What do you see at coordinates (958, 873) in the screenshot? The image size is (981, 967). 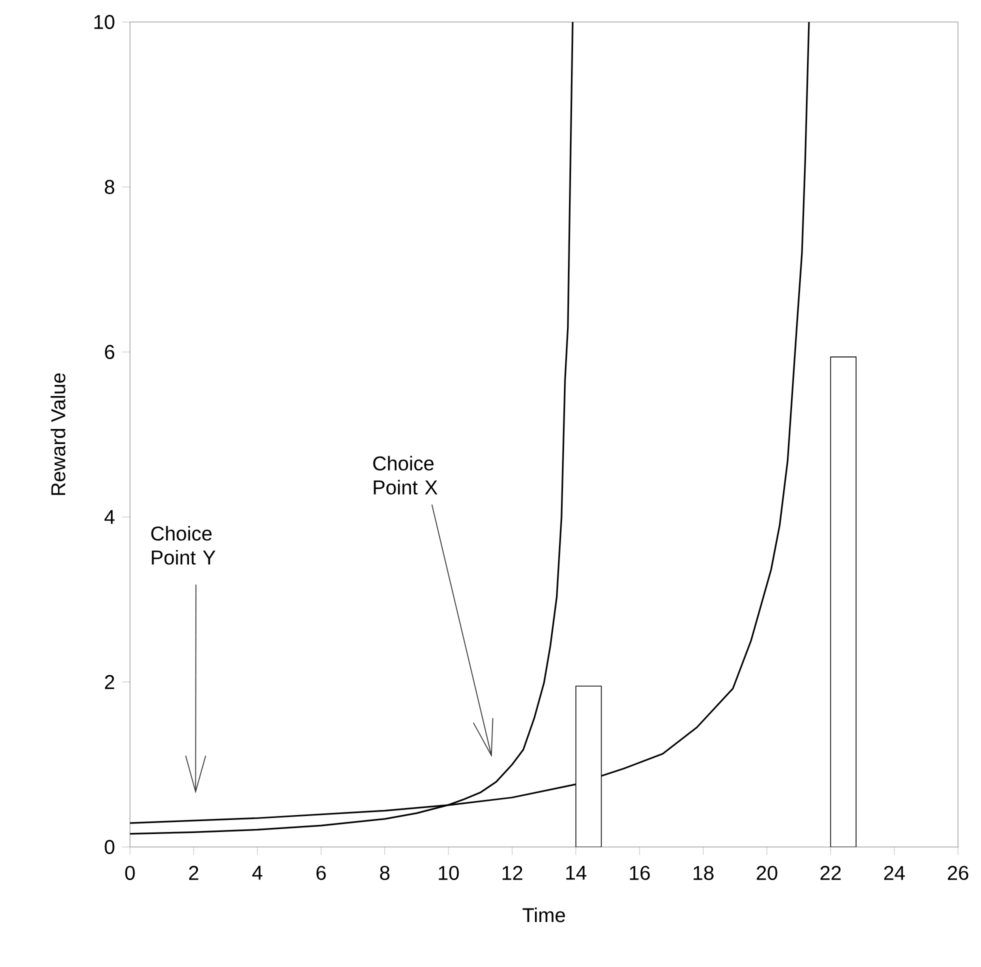 I see `x-tick-label: 26` at bounding box center [958, 873].